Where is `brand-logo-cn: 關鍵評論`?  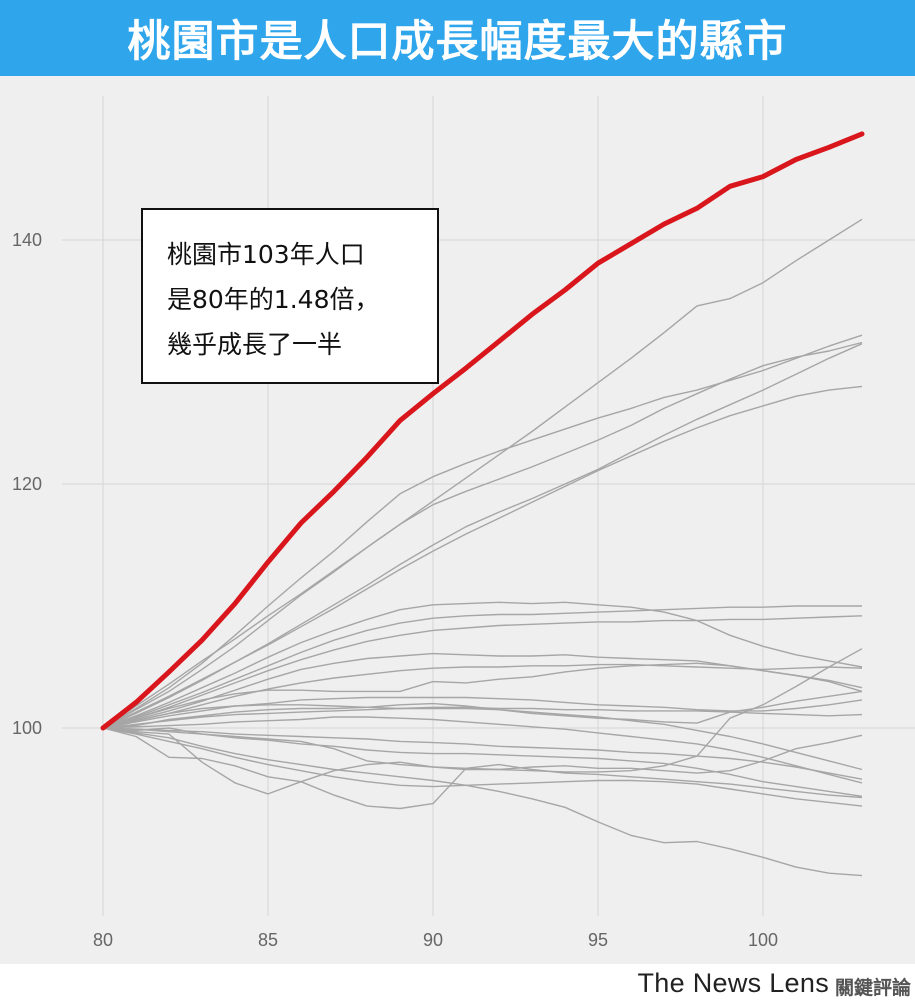
brand-logo-cn: 關鍵評論 is located at coordinates (872, 988).